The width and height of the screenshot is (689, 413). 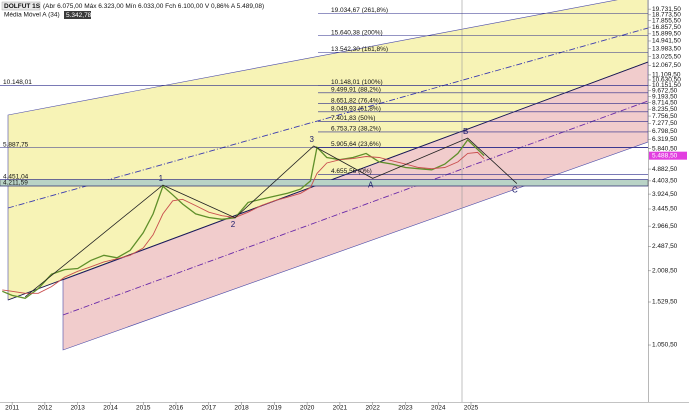 What do you see at coordinates (324, 183) in the screenshot?
I see `support-band` at bounding box center [324, 183].